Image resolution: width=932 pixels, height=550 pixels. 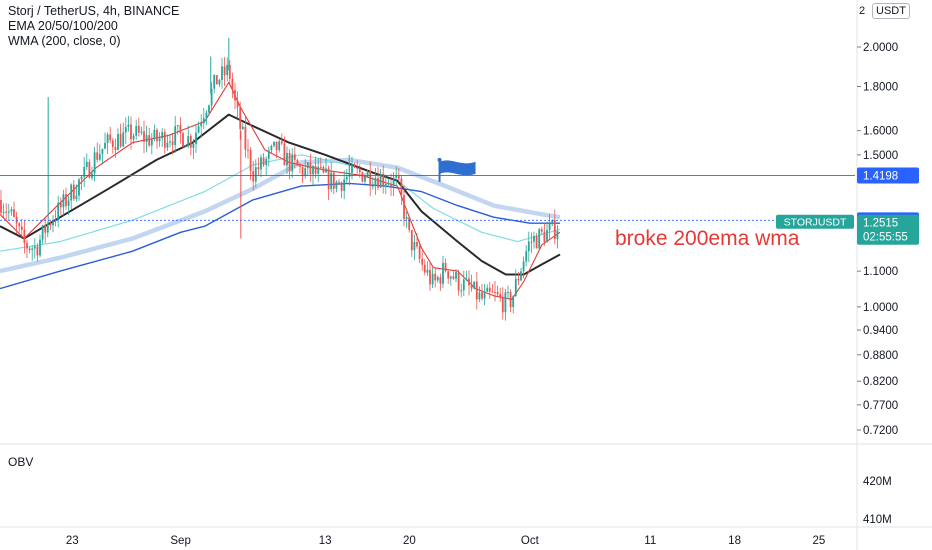 What do you see at coordinates (888, 175) in the screenshot?
I see `price-badge` at bounding box center [888, 175].